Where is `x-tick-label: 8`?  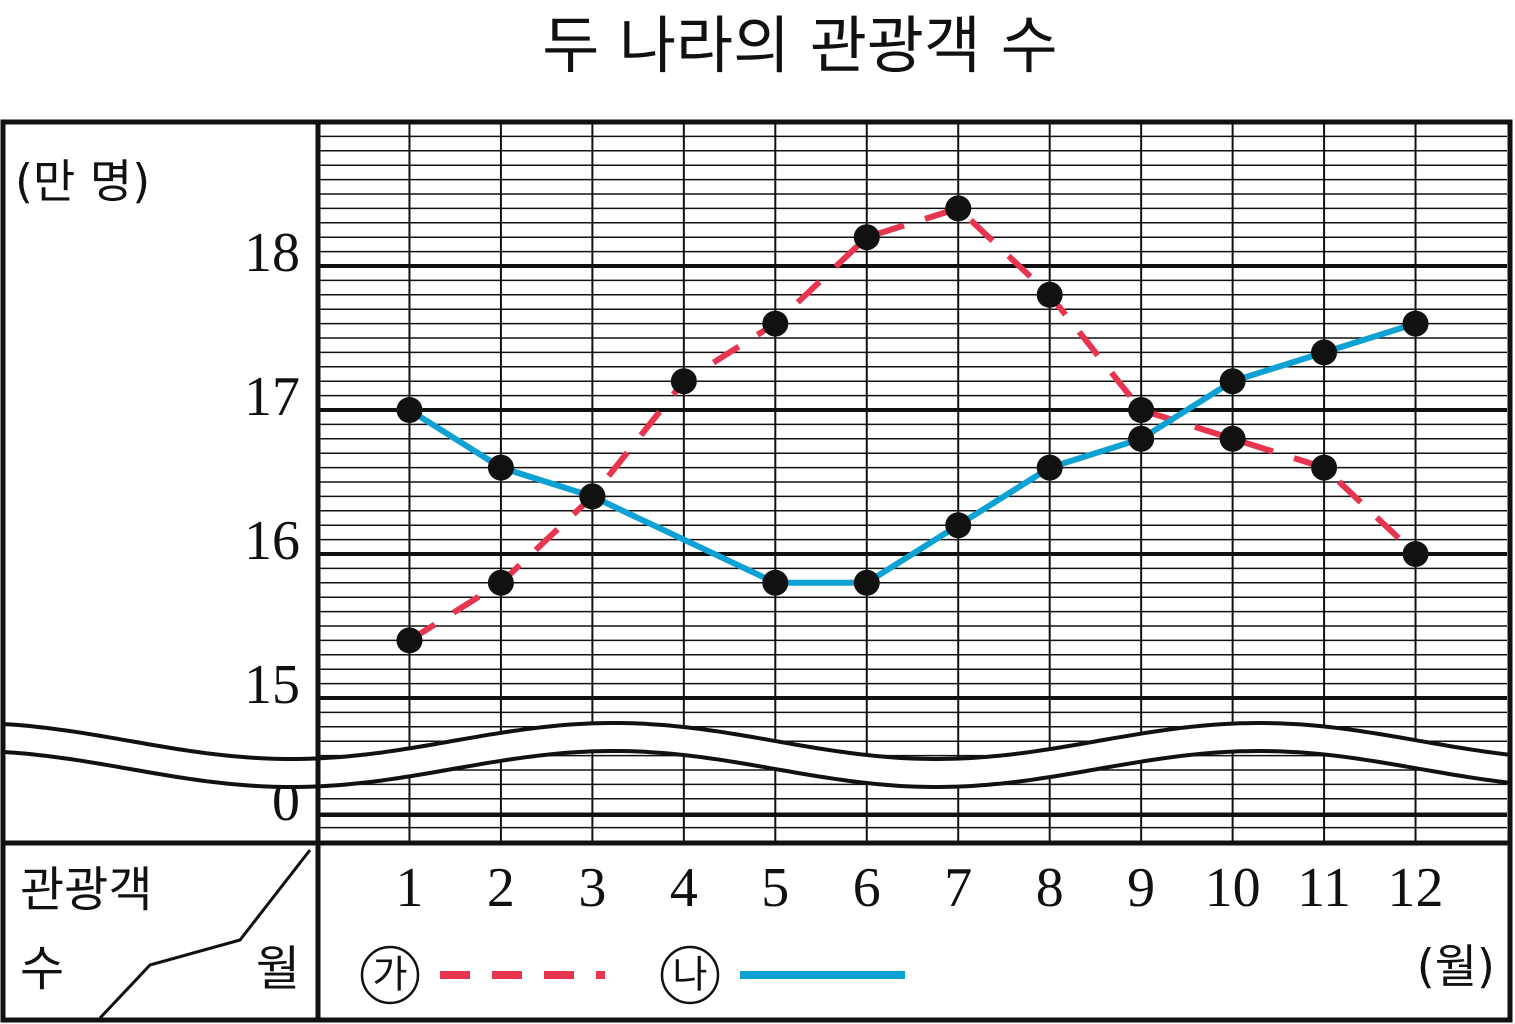 x-tick-label: 8 is located at coordinates (1050, 888).